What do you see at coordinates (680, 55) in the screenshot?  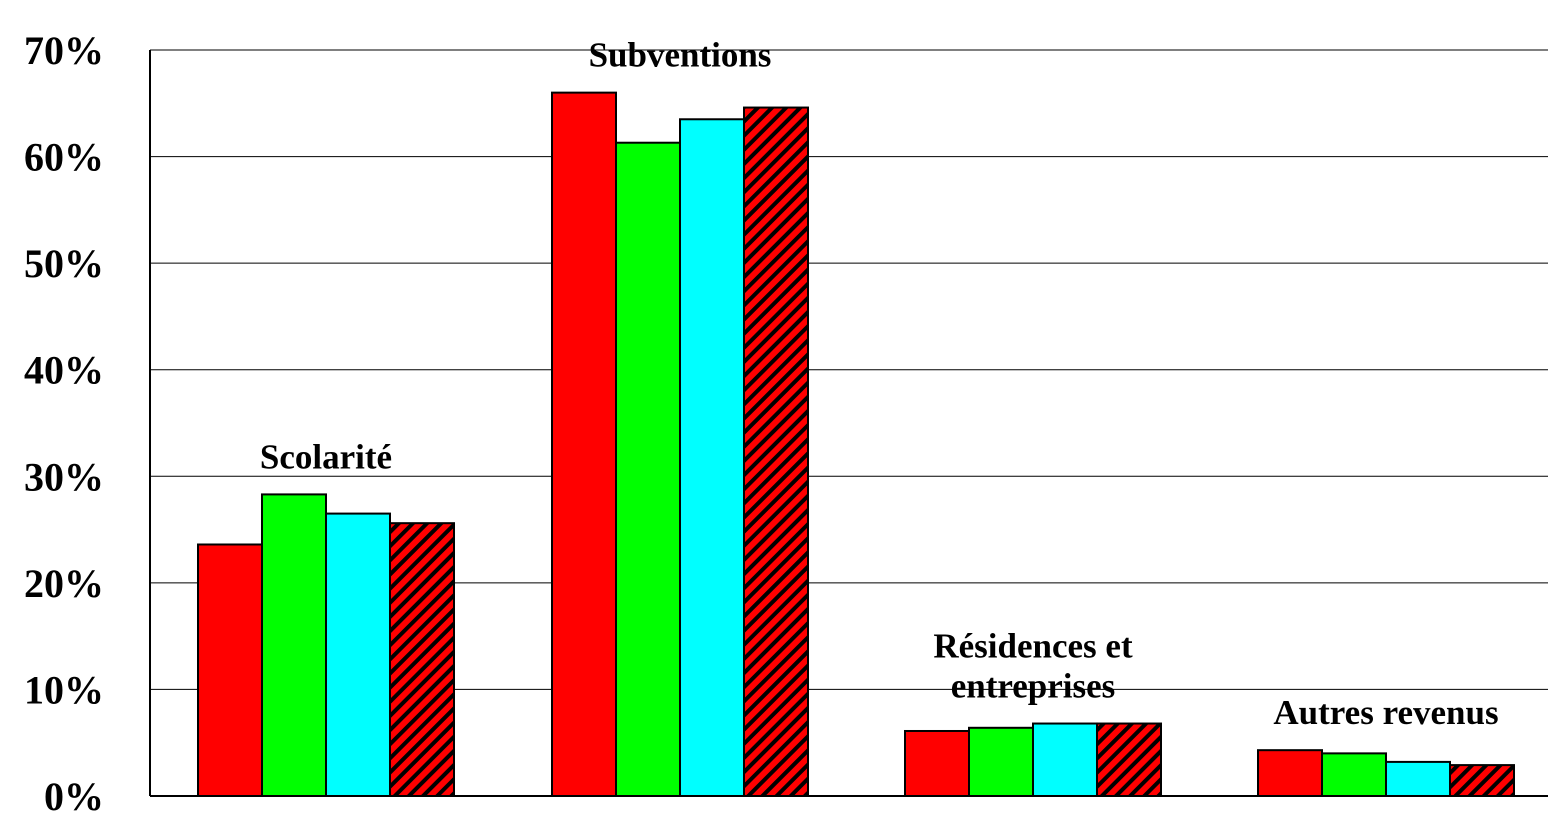 I see `category-label: Subventions` at bounding box center [680, 55].